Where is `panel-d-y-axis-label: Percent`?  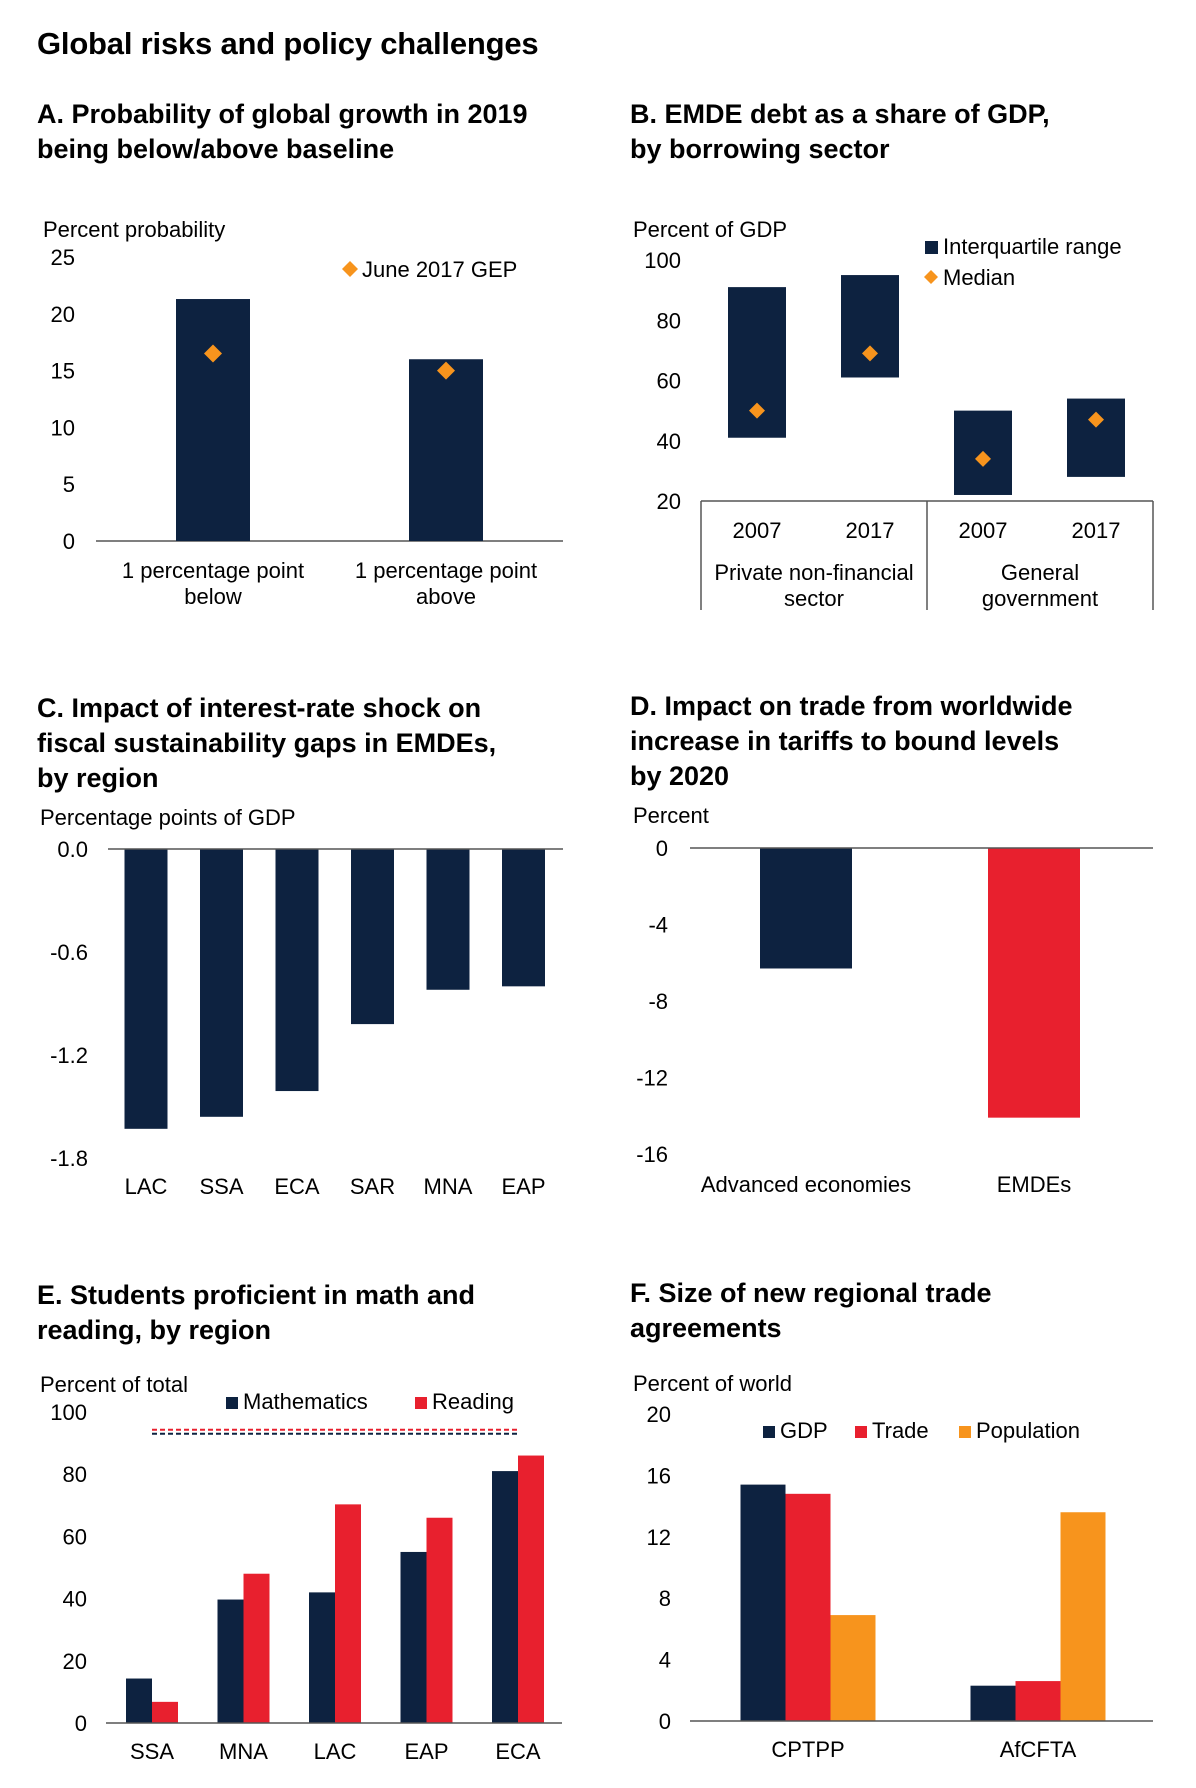 panel-d-y-axis-label: Percent is located at coordinates (671, 815).